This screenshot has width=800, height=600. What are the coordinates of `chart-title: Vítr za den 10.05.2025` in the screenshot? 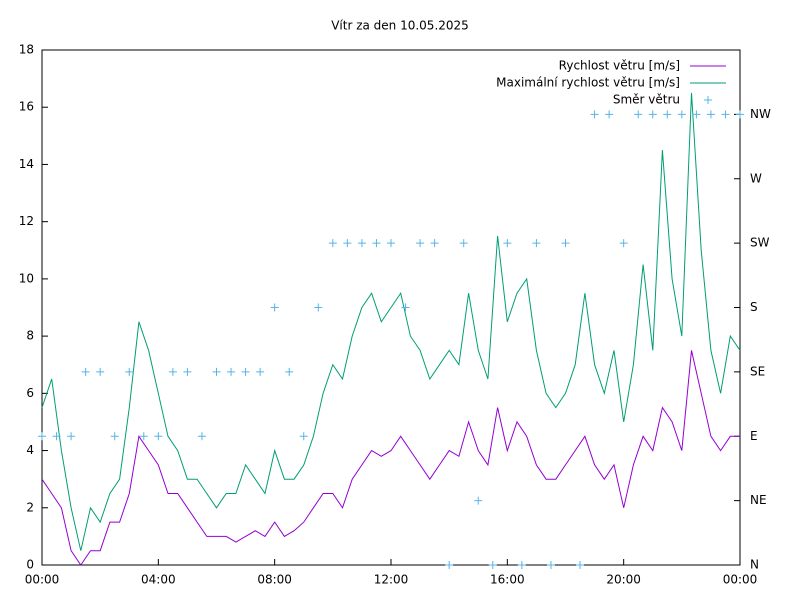 It's located at (400, 26).